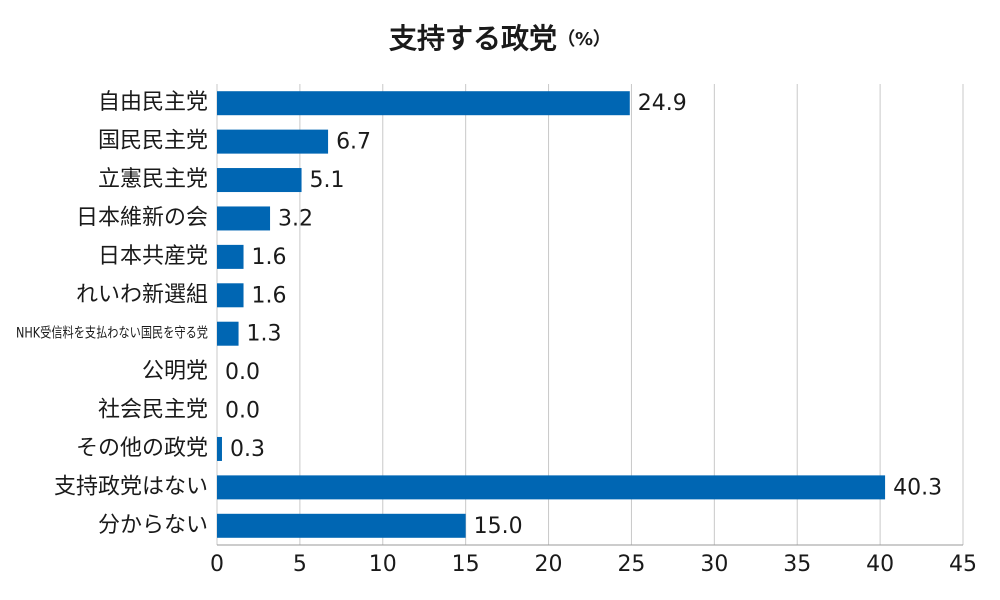 The height and width of the screenshot is (600, 1000). Describe the element at coordinates (142, 448) in the screenshot. I see `y-tick-label: その他の政党` at that location.